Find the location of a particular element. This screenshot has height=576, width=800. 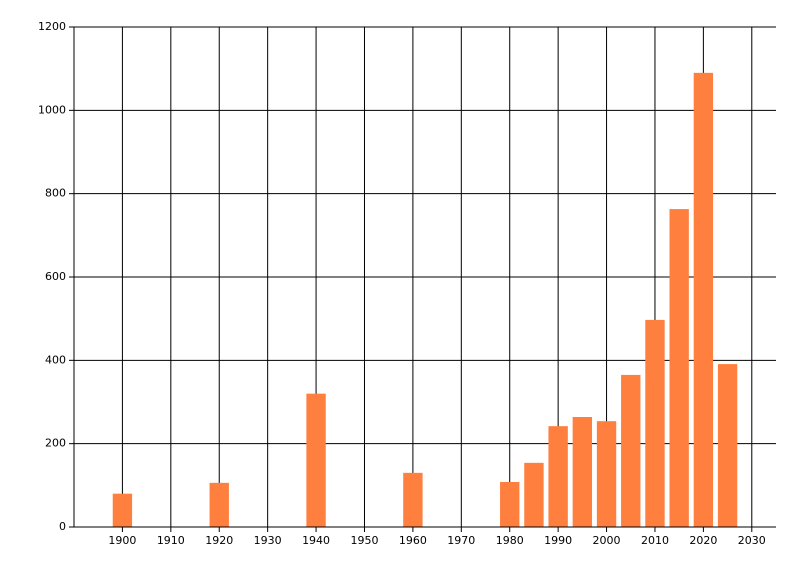

x-tick-label: 2010 is located at coordinates (655, 540).